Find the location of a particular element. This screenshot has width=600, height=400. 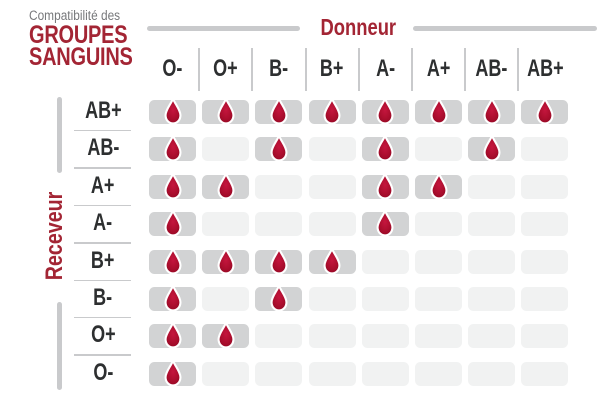

title-kicker: Compatibilité des is located at coordinates (81, 15).